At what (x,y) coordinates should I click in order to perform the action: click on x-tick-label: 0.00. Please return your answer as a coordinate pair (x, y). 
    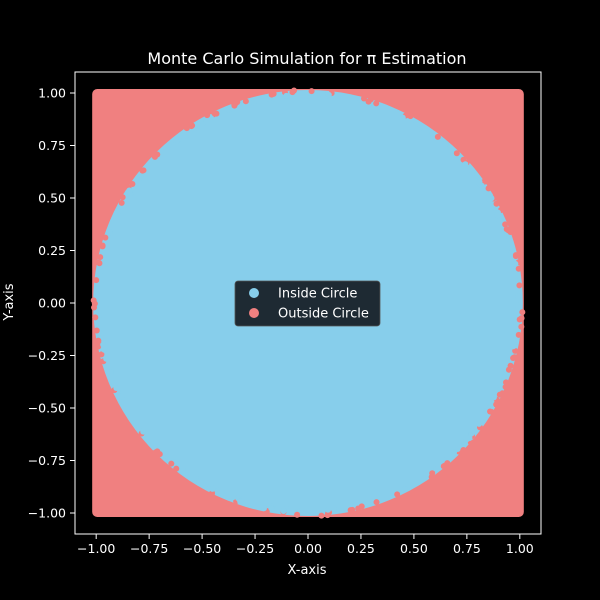
    Looking at the image, I should click on (308, 548).